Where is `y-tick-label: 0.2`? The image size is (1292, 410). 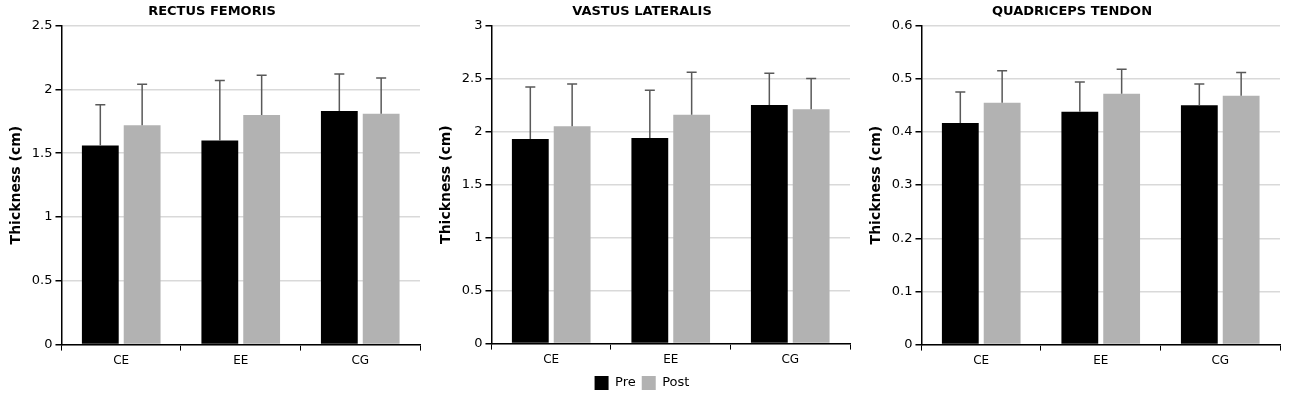 y-tick-label: 0.2 is located at coordinates (902, 237).